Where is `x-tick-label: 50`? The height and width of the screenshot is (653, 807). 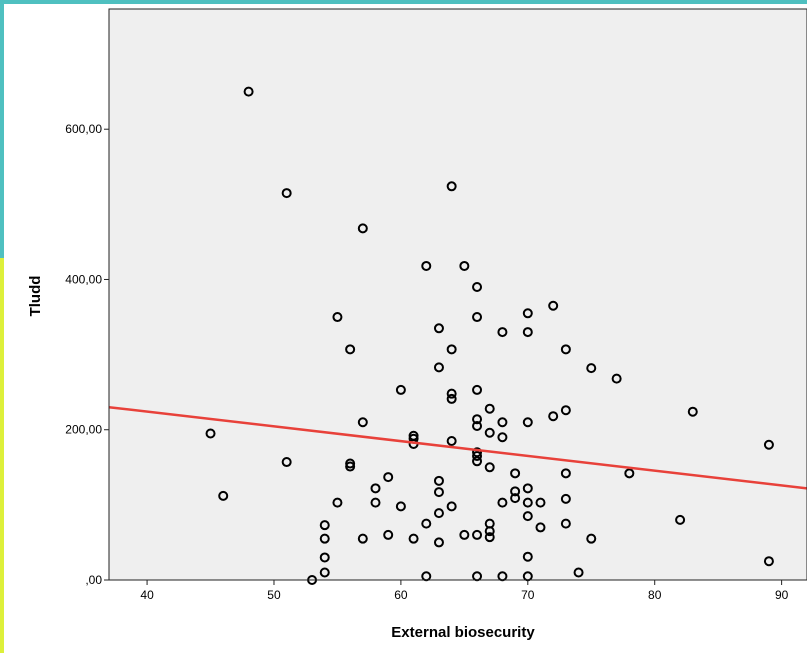 x-tick-label: 50 is located at coordinates (274, 595).